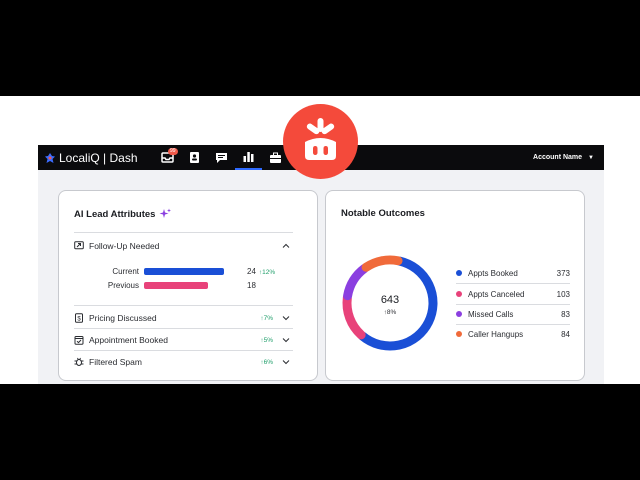  I want to click on contact-card-icon, so click(194, 157).